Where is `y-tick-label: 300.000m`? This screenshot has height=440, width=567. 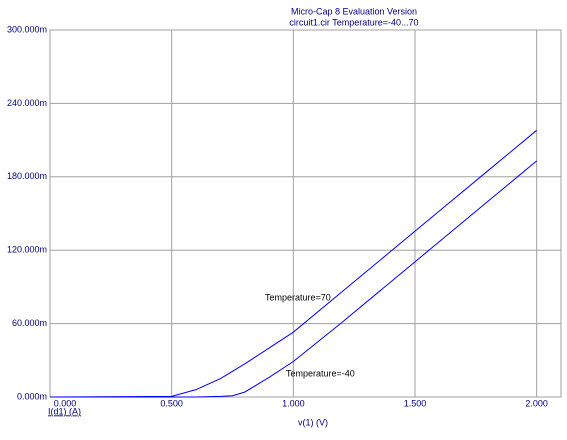
y-tick-label: 300.000m is located at coordinates (27, 29).